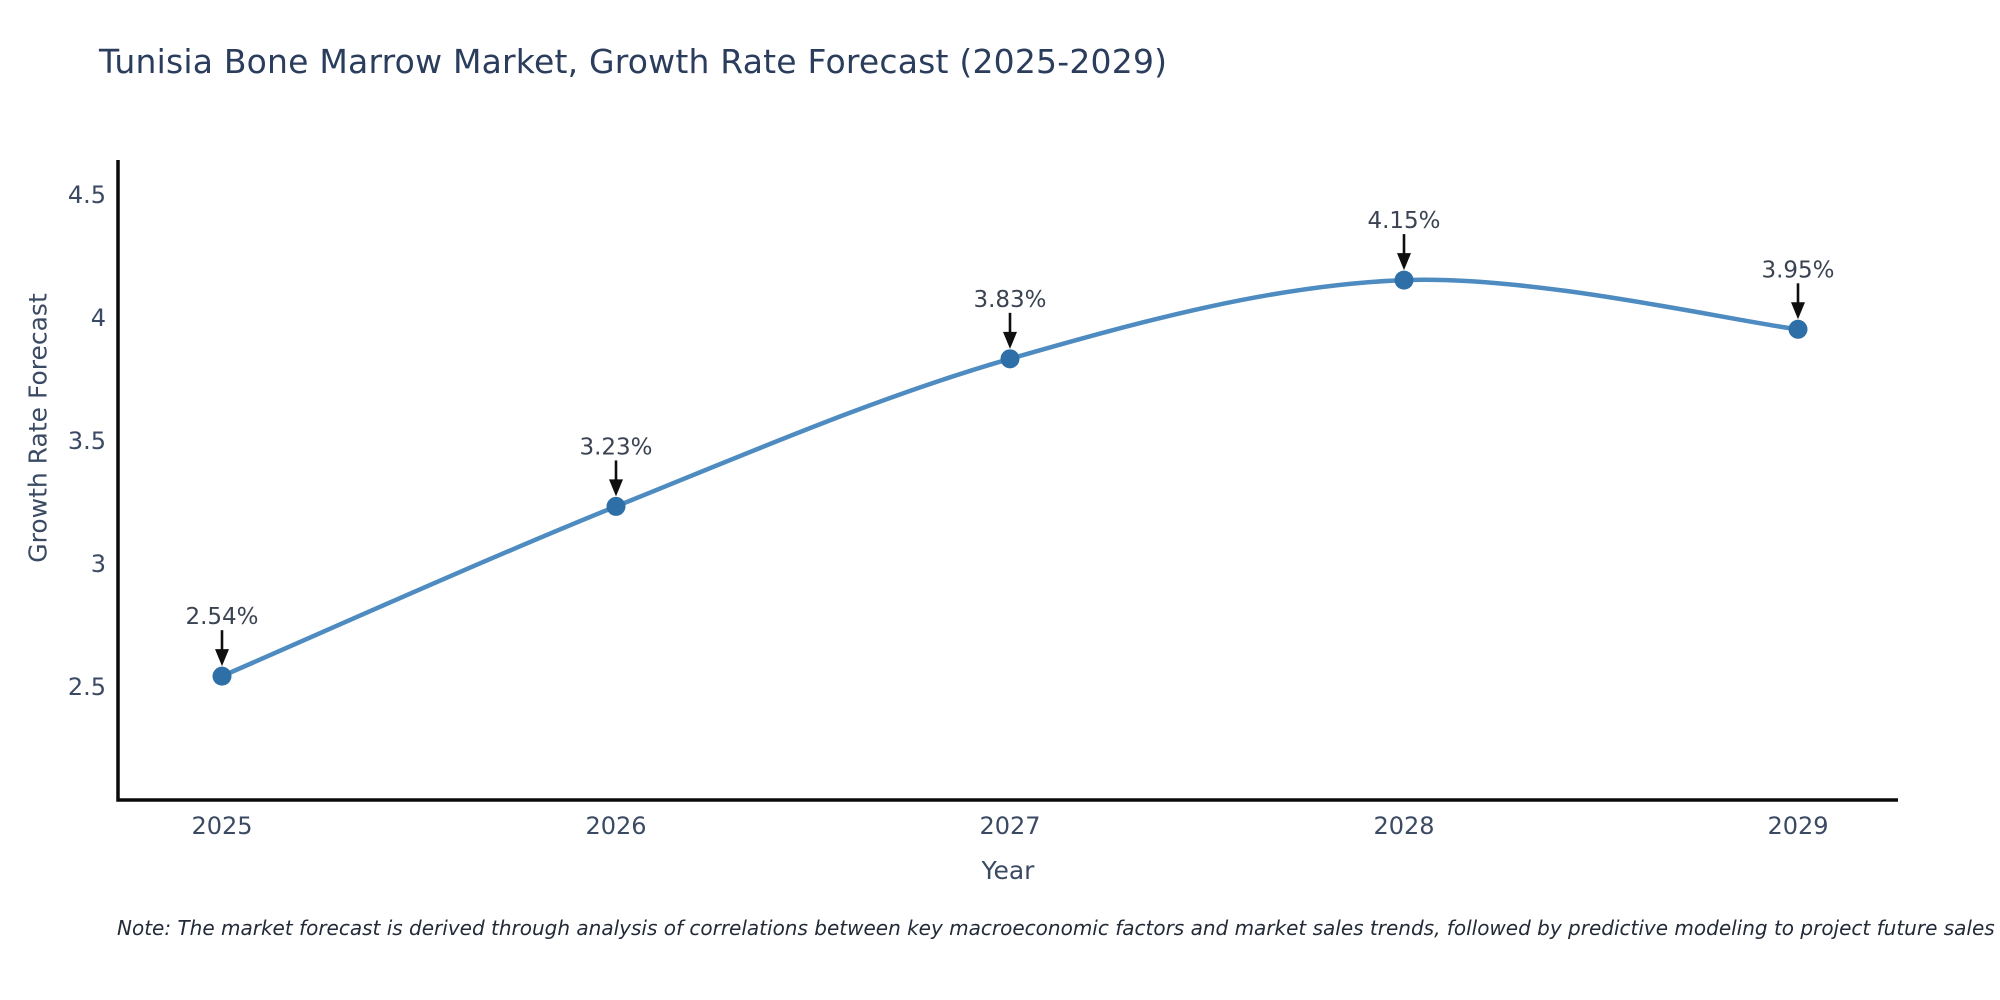 This screenshot has height=1000, width=2000. What do you see at coordinates (1403, 221) in the screenshot?
I see `data-label: 4.15%` at bounding box center [1403, 221].